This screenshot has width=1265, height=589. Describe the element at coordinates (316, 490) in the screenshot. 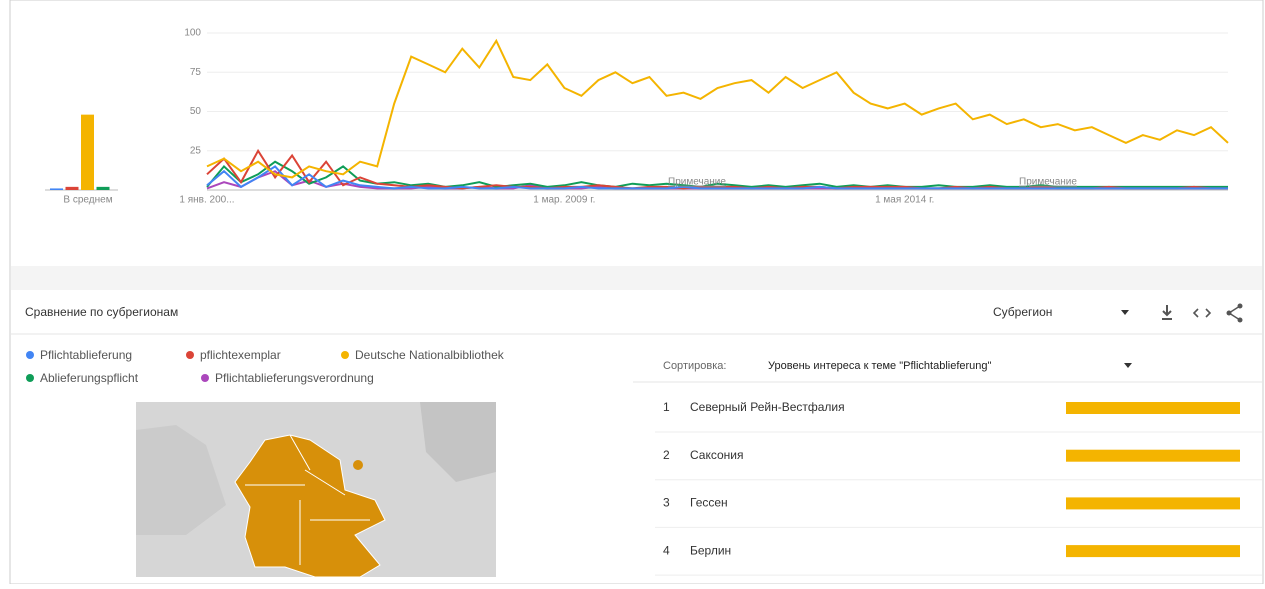

I see `map` at that location.